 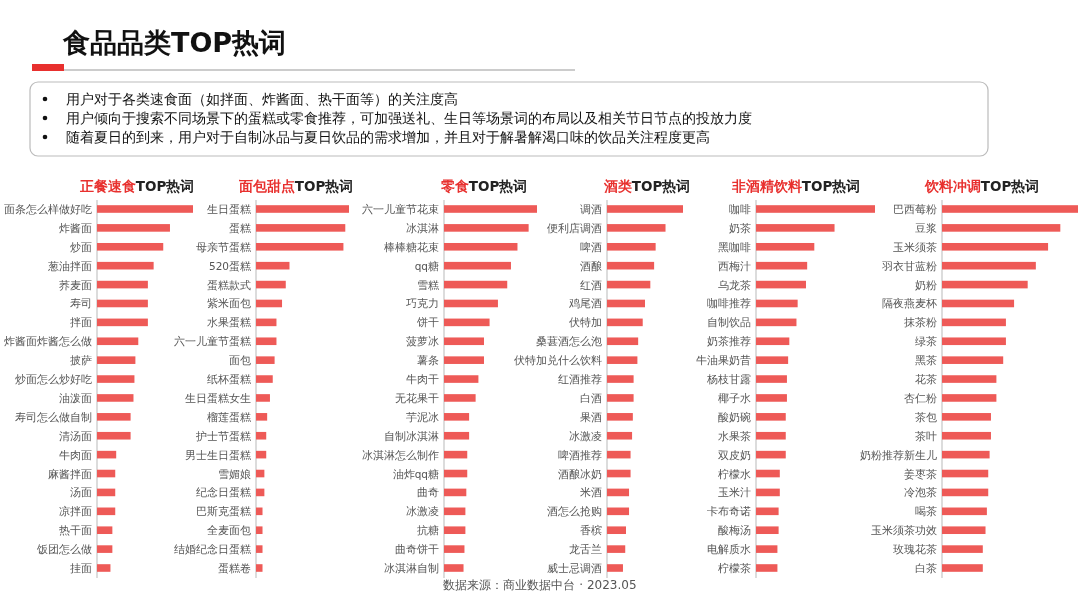 I want to click on y-tick-label: 面条怎么样做好吃, so click(x=48, y=209).